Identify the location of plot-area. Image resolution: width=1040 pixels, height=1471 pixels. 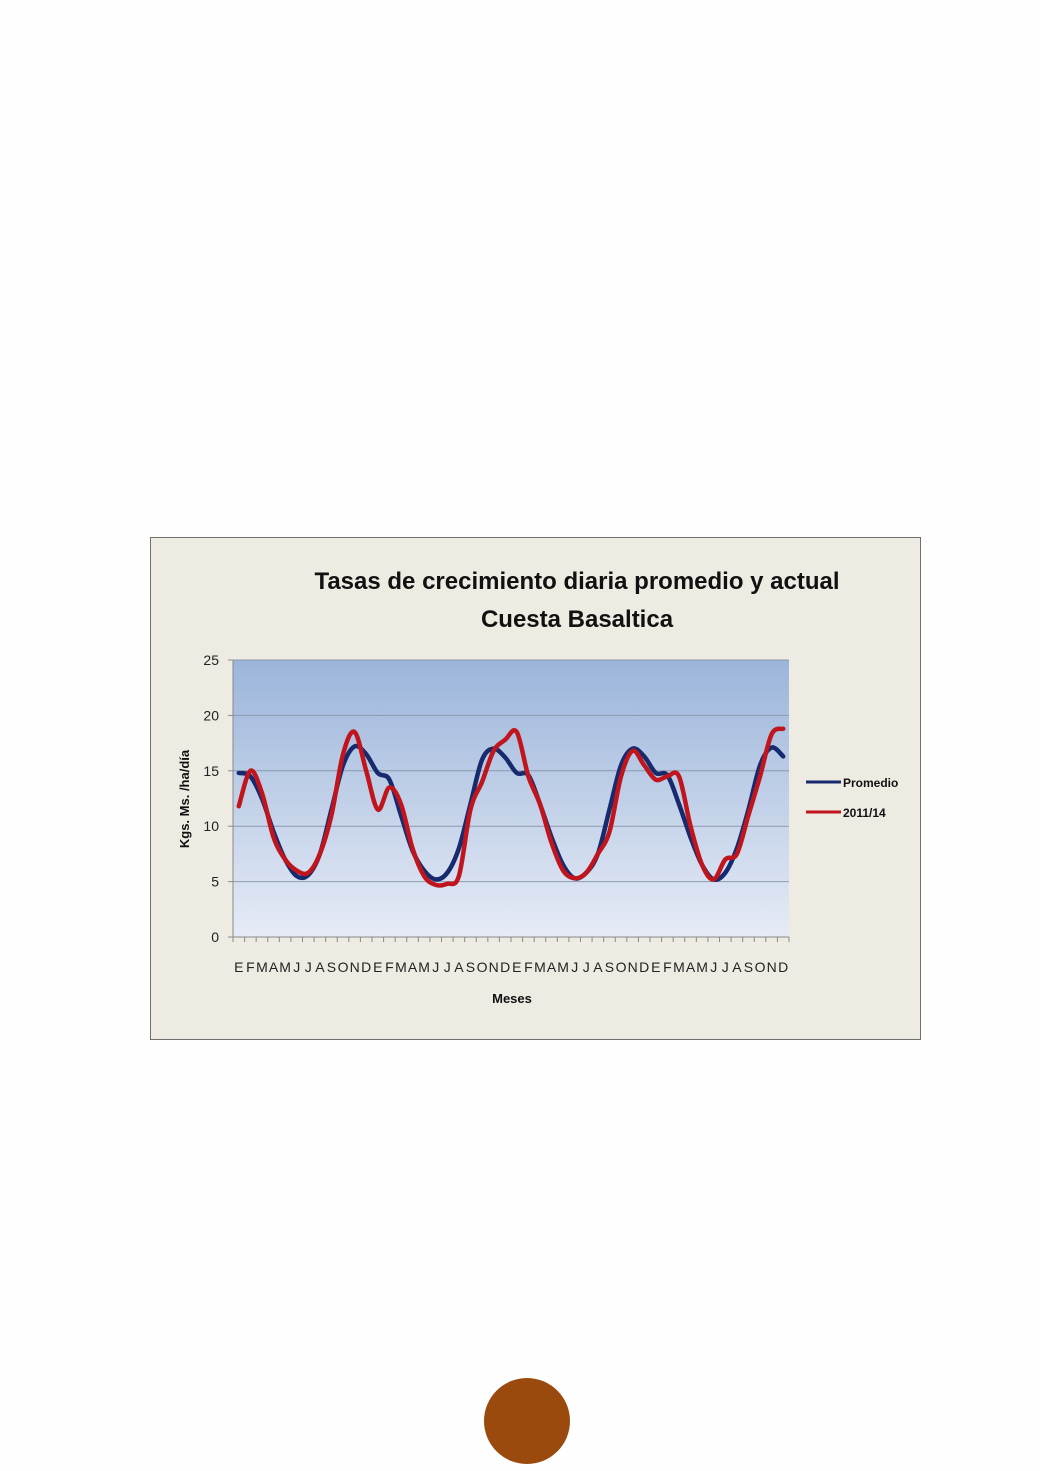
(511, 798).